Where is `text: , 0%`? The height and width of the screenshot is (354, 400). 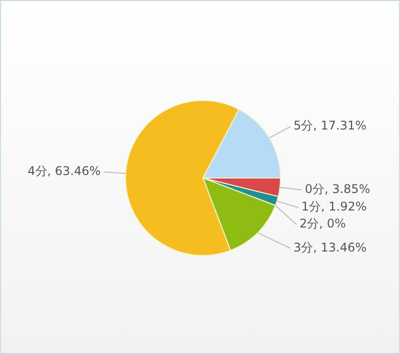 text: , 0% is located at coordinates (332, 223).